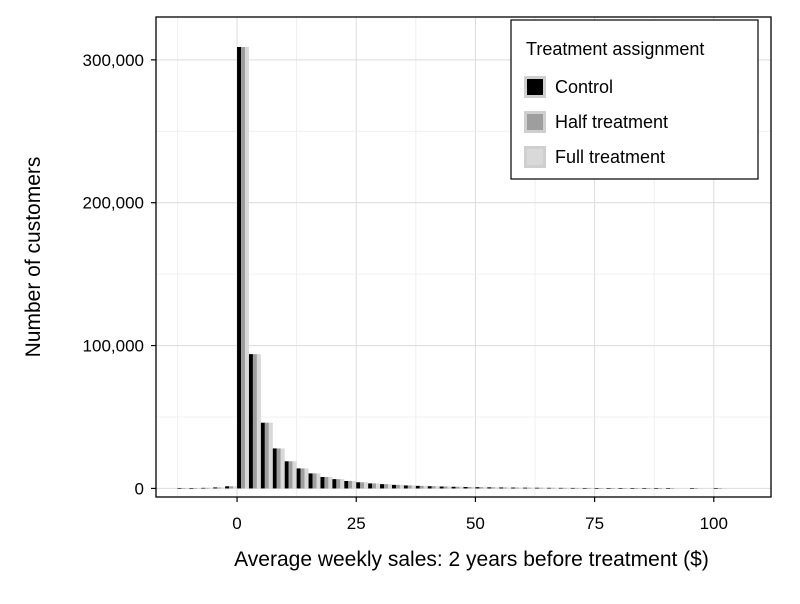 Image resolution: width=800 pixels, height=604 pixels. I want to click on x-tick-label: 50, so click(475, 523).